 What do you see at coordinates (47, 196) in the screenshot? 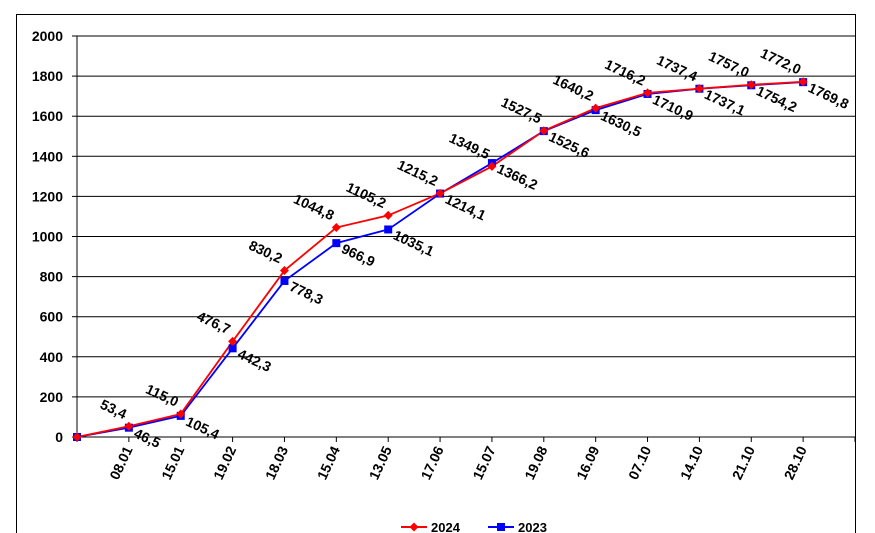
I see `y-tick-label: 1200` at bounding box center [47, 196].